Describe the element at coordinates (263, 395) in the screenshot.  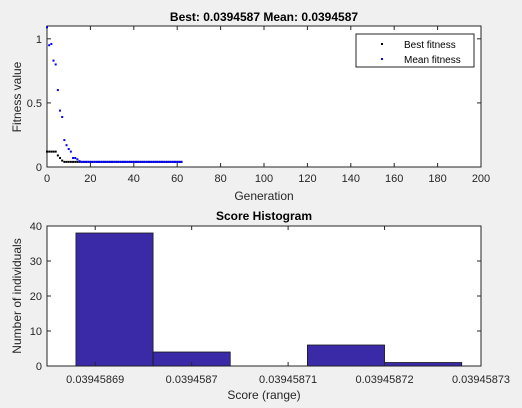
I see `histogram-x-axis-label: Score (range)` at that location.